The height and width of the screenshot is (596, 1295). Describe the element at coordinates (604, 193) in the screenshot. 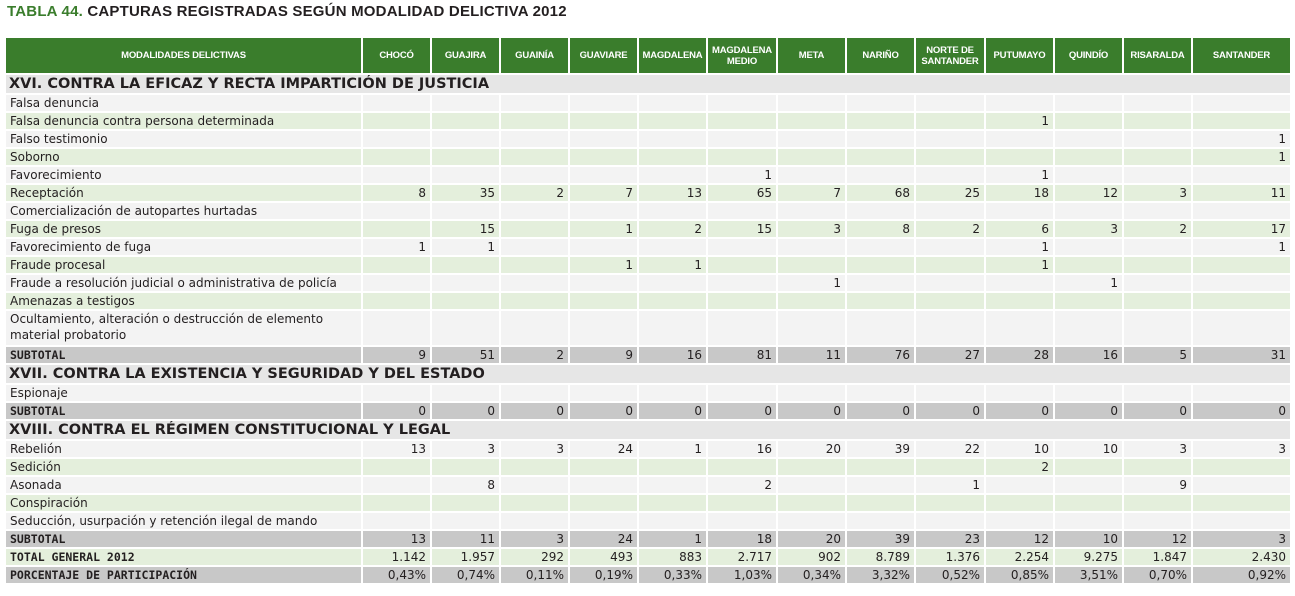

I see `cell-value: 7` at that location.